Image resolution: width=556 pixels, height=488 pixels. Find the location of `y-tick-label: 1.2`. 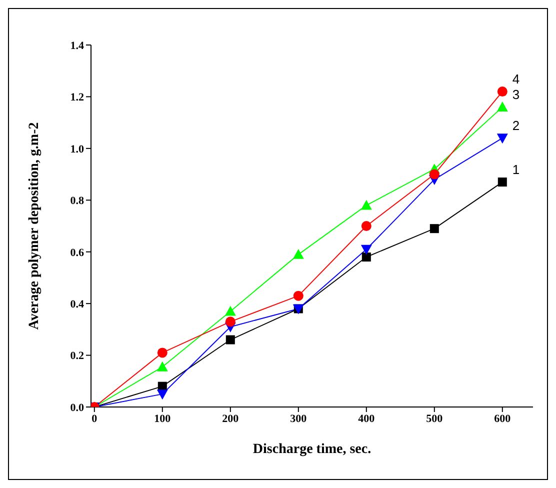

y-tick-label: 1.2 is located at coordinates (77, 98).